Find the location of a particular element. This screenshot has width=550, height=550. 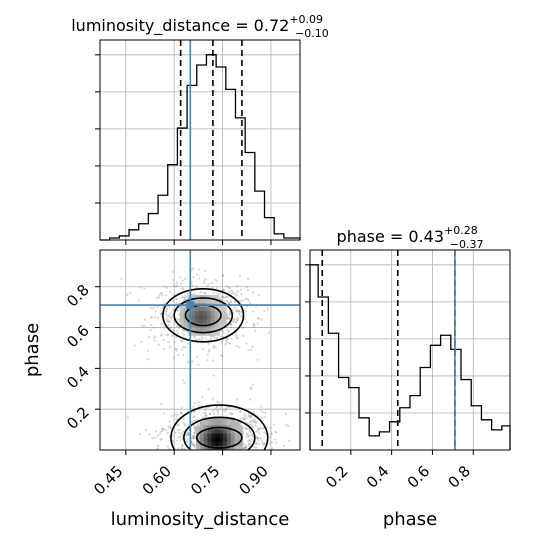

frame-hist-ld is located at coordinates (200, 140).